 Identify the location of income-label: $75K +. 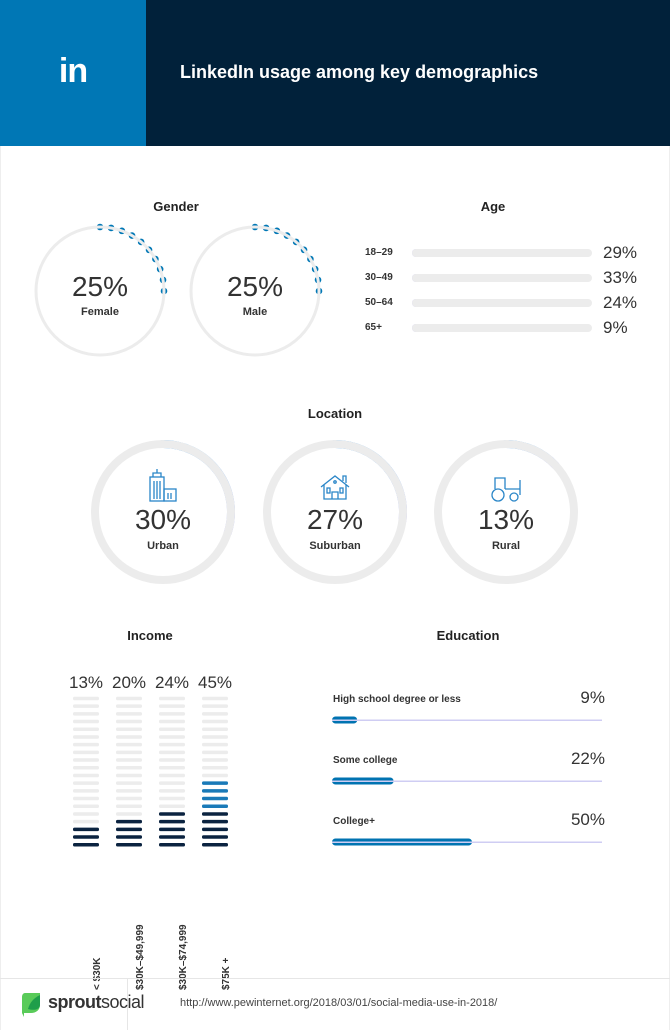
(226, 973).